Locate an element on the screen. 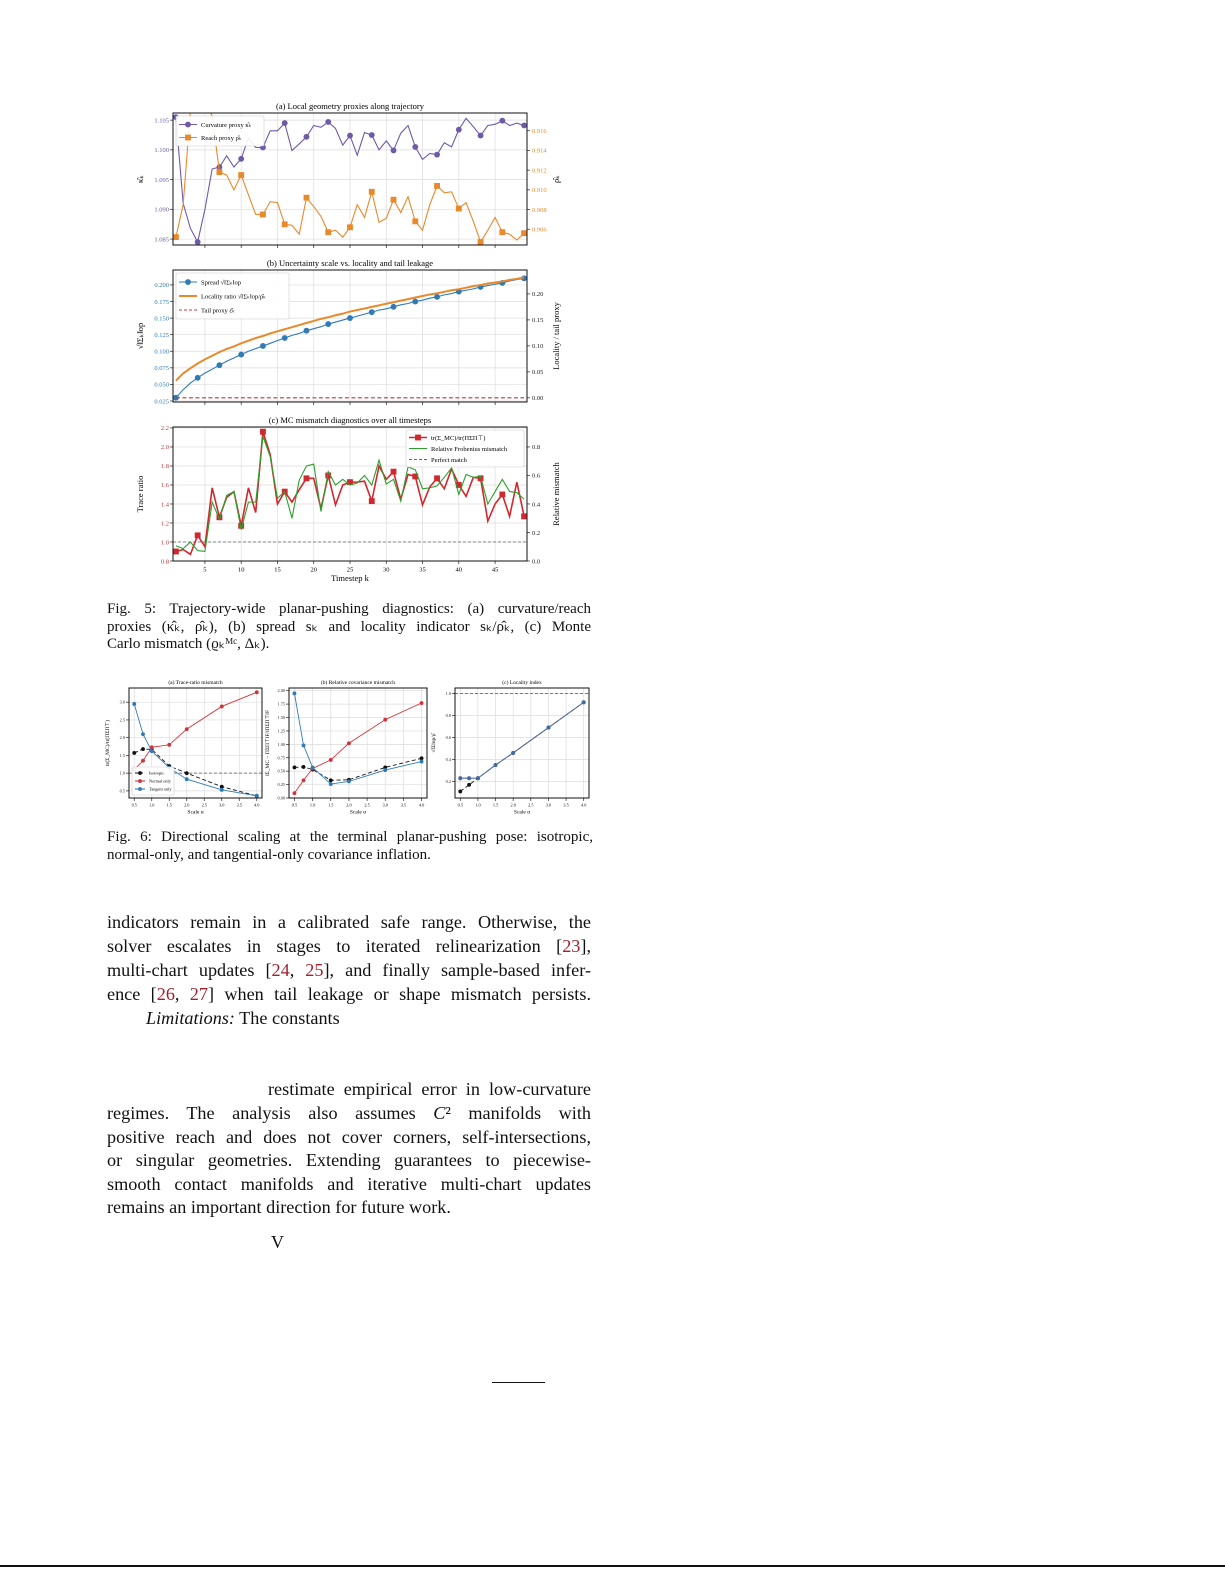 The width and height of the screenshot is (1225, 1585). chart-title: (c) Locality index is located at coordinates (522, 682).